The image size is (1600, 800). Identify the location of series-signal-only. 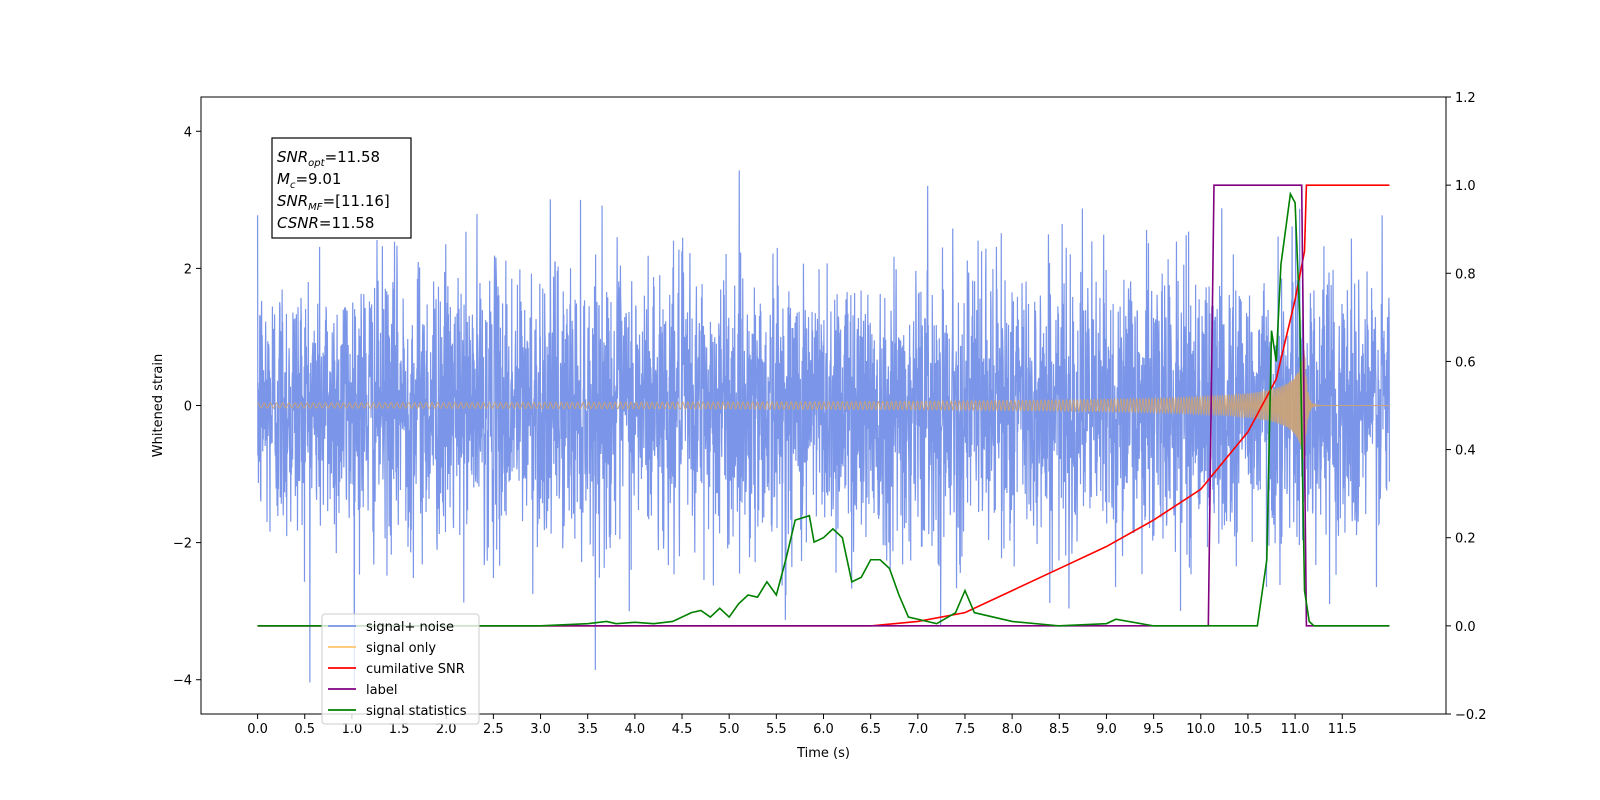
(823, 405).